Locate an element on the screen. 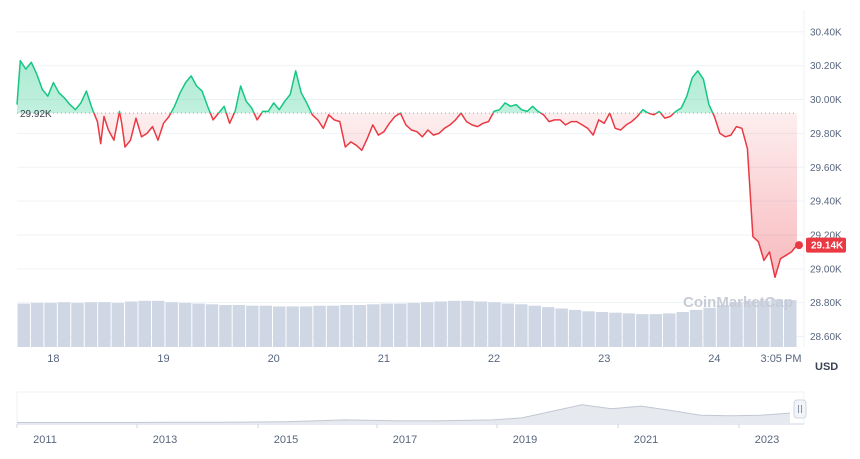 Image resolution: width=860 pixels, height=459 pixels. navigator-year-label: 2017 is located at coordinates (405, 440).